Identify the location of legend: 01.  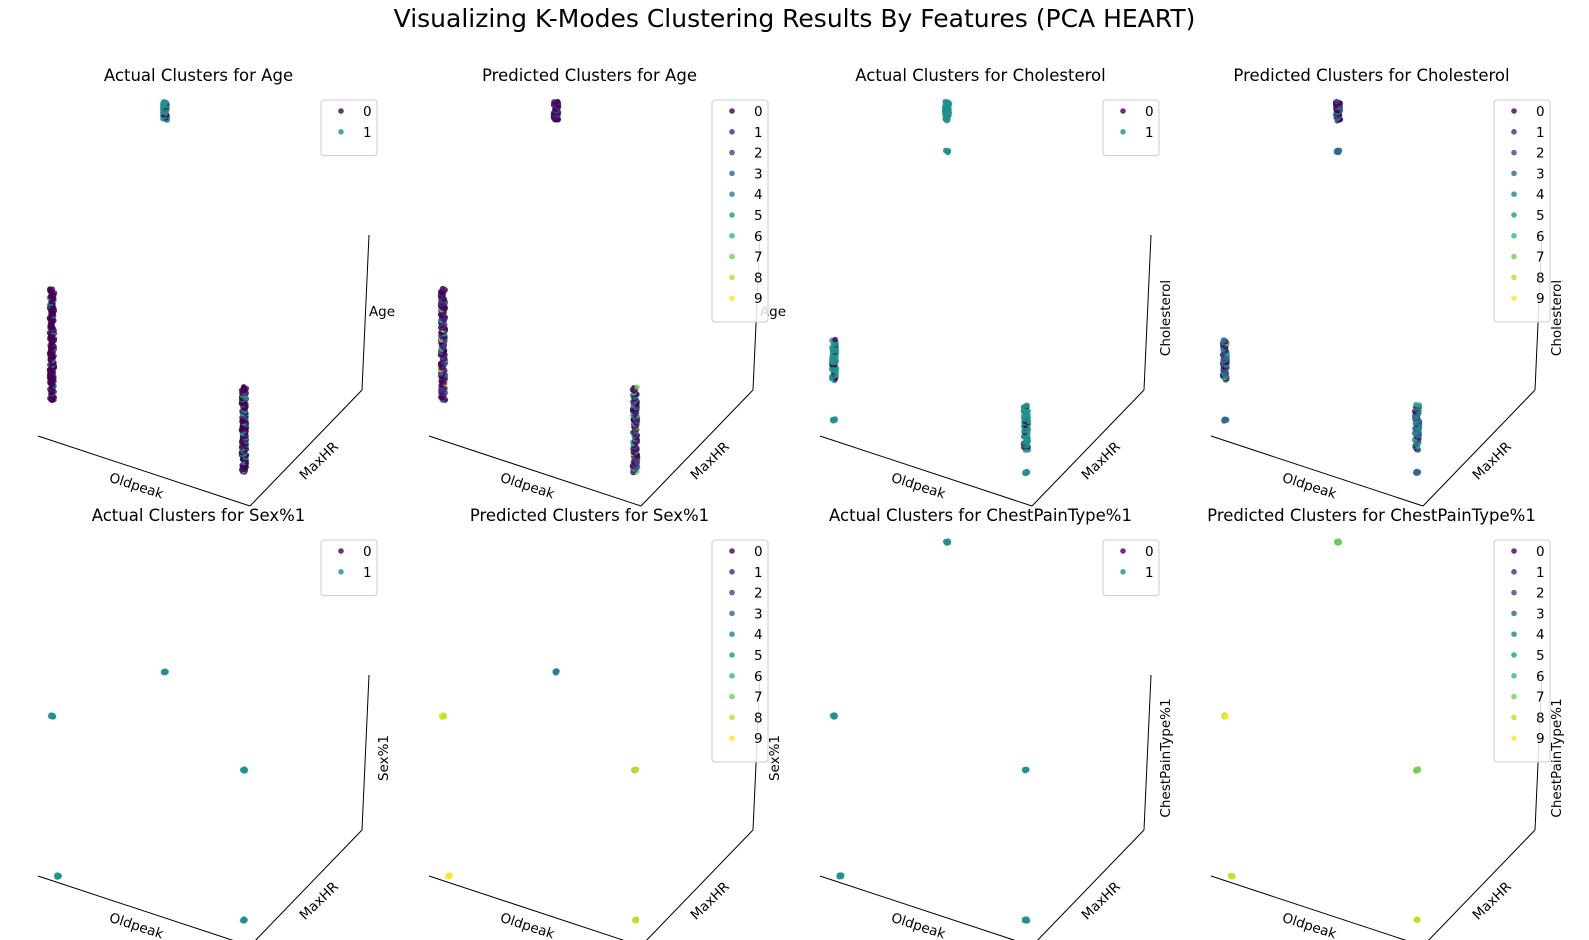
(349, 128).